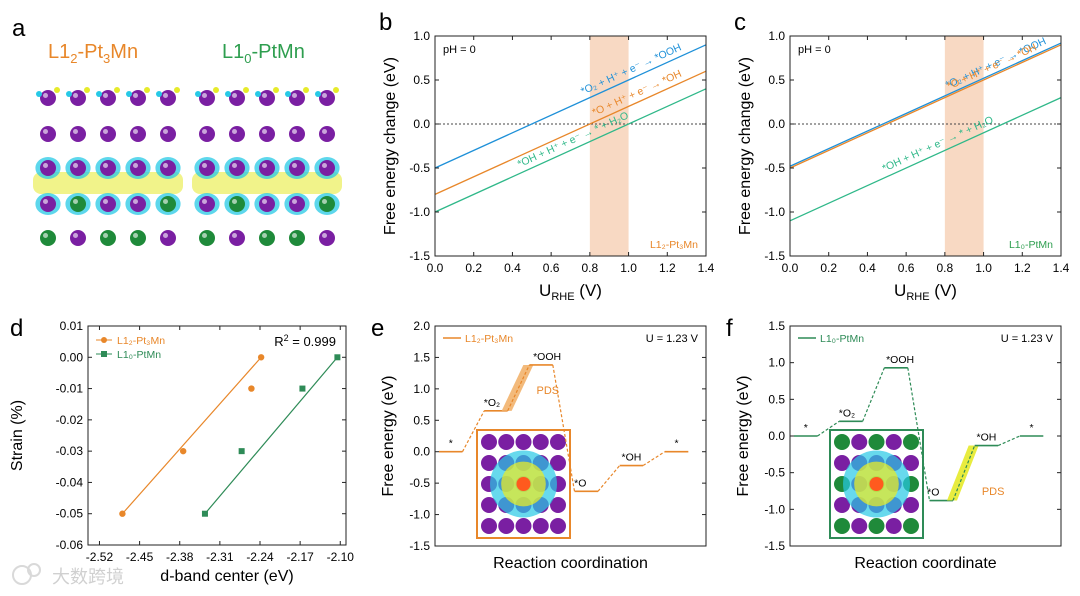 Image resolution: width=1080 pixels, height=596 pixels. Describe the element at coordinates (16, 328) in the screenshot. I see `panel-letter: d` at that location.